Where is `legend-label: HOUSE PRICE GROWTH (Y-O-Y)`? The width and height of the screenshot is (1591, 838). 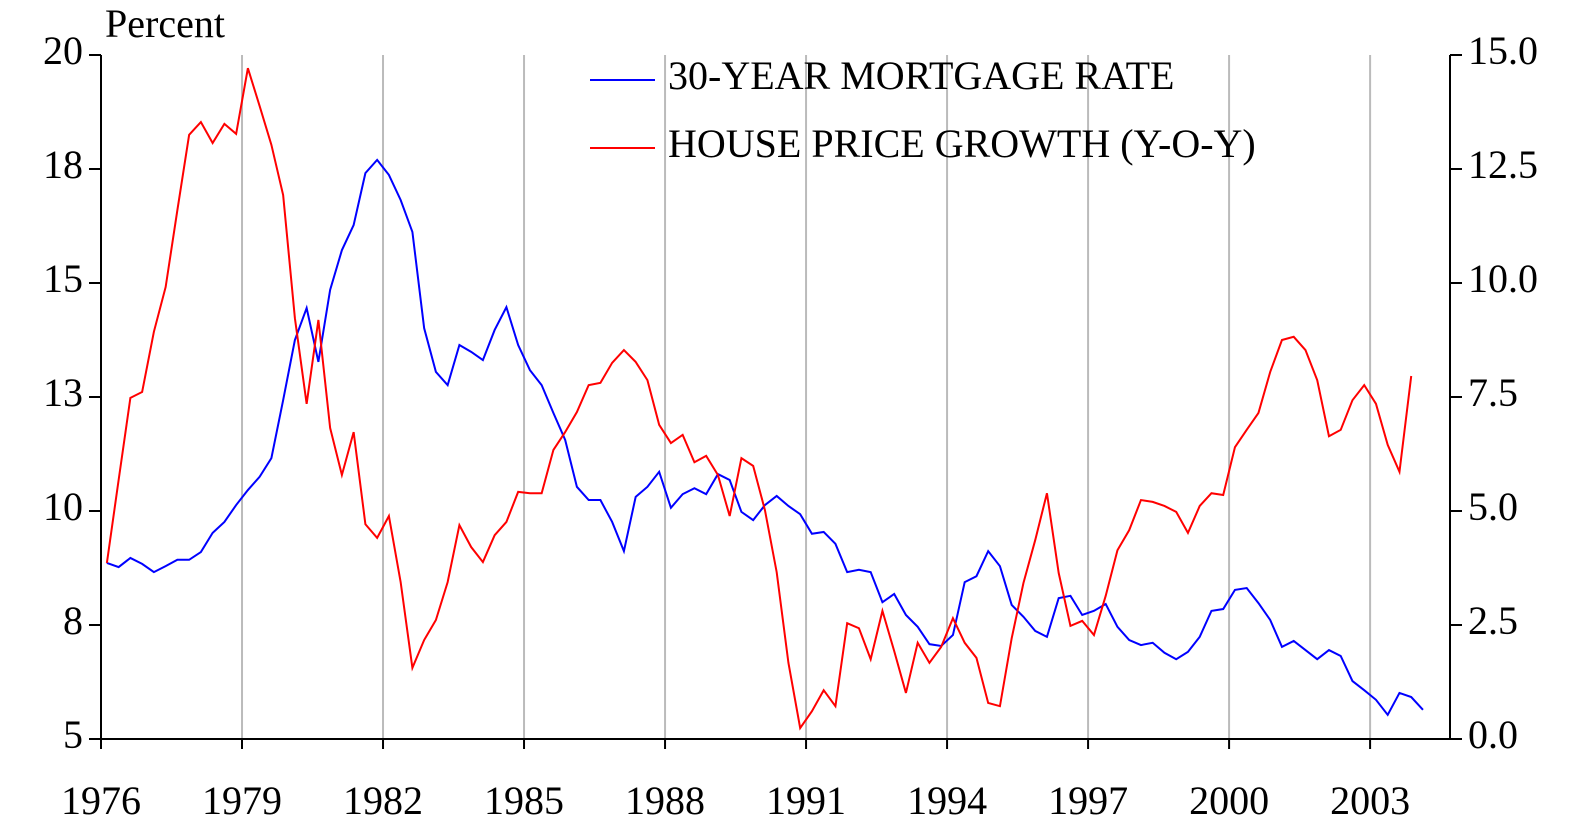
legend-label: HOUSE PRICE GROWTH (Y-O-Y) is located at coordinates (962, 143).